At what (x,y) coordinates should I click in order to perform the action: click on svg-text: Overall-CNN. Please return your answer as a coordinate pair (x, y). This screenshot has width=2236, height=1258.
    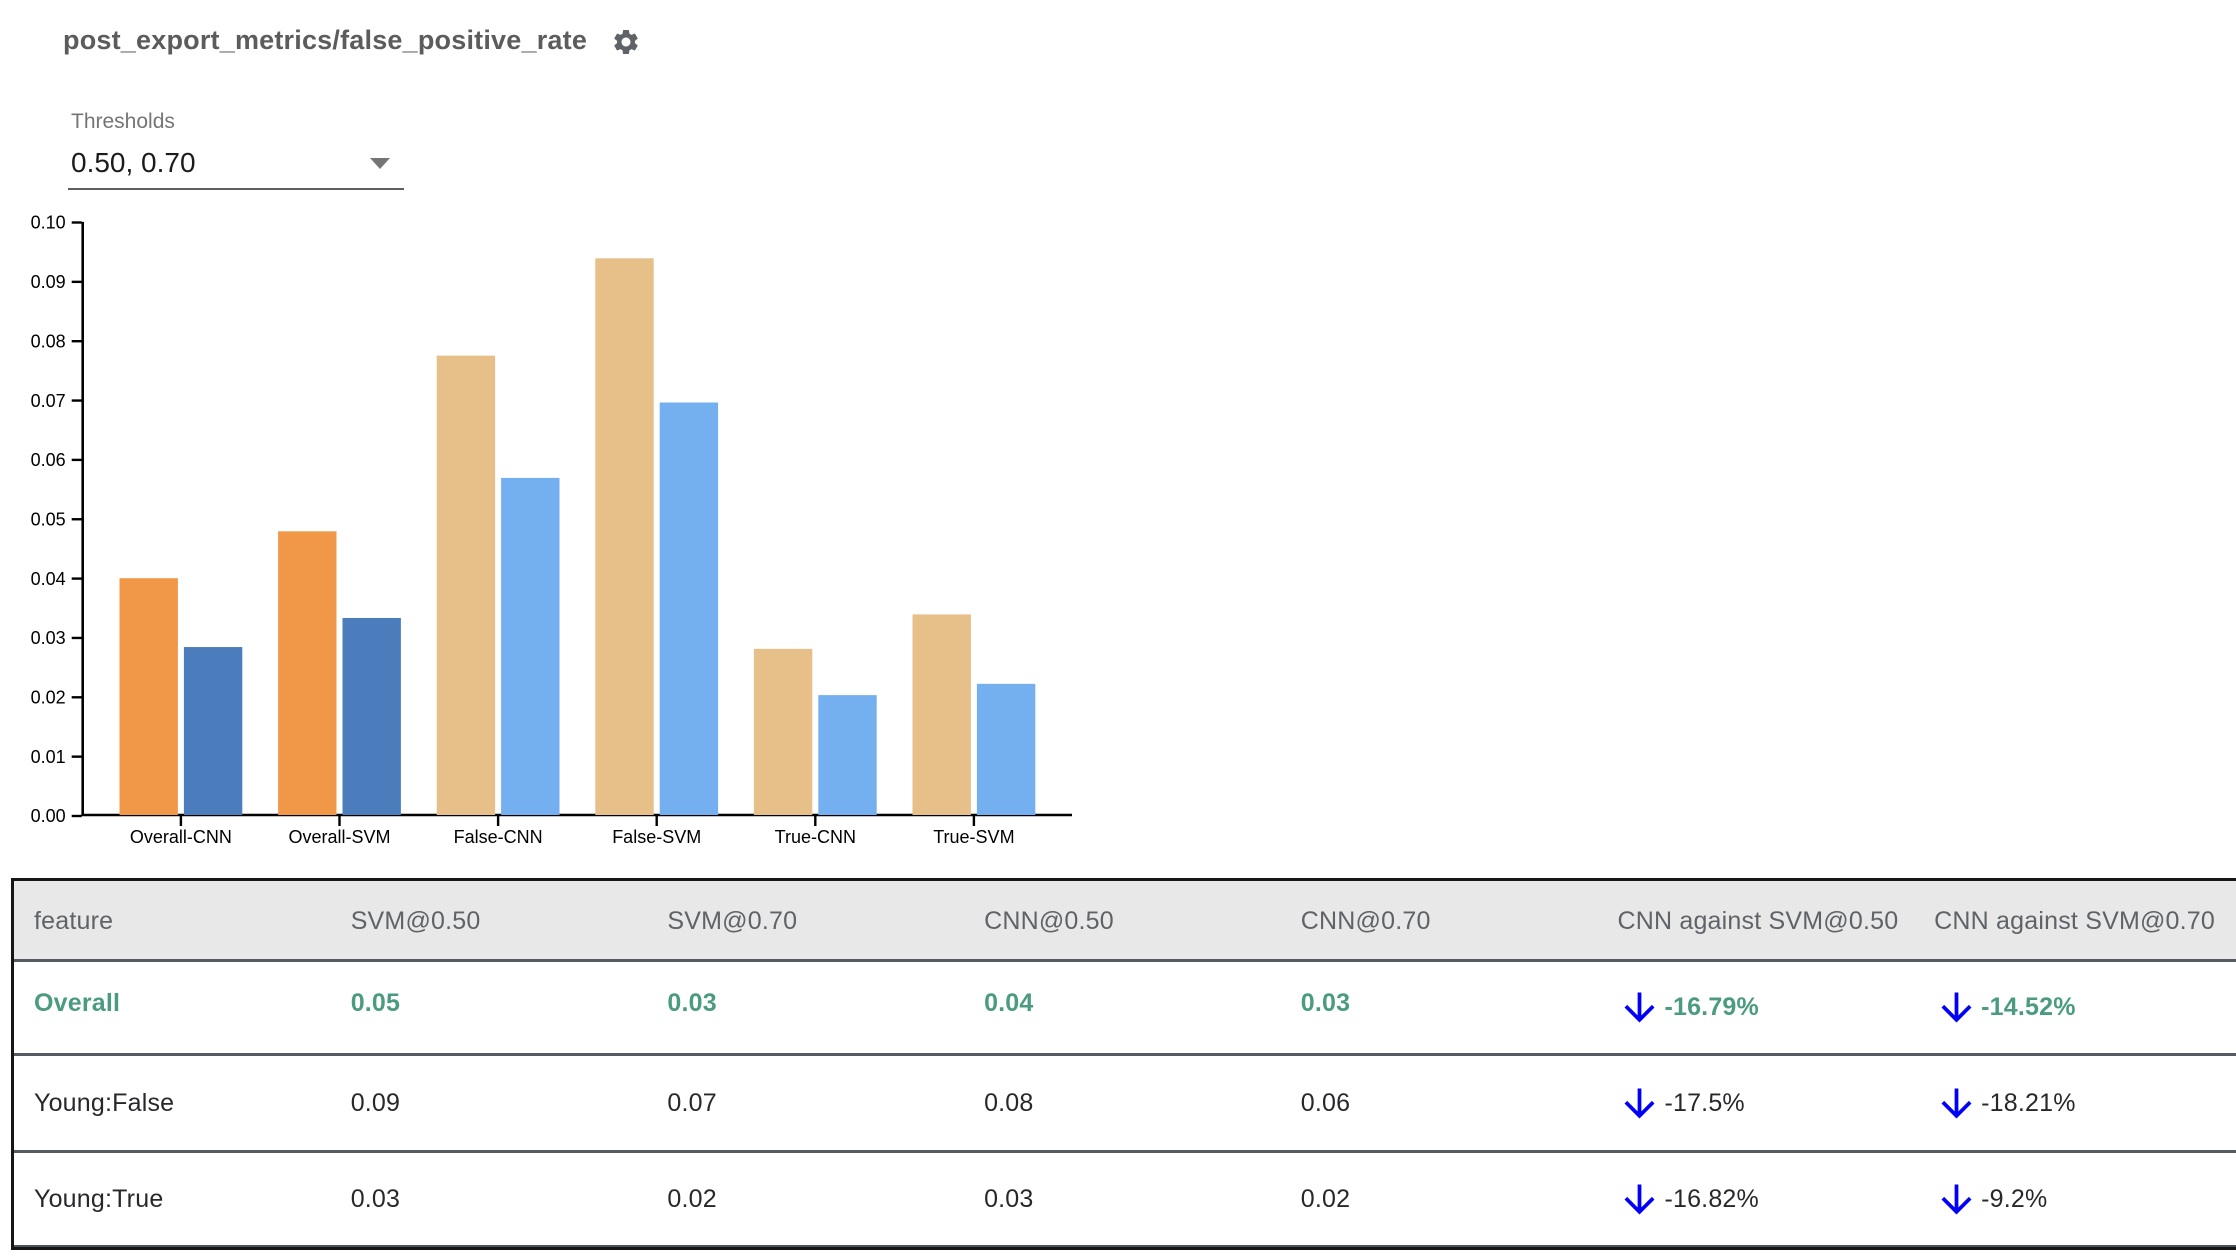
    Looking at the image, I should click on (181, 837).